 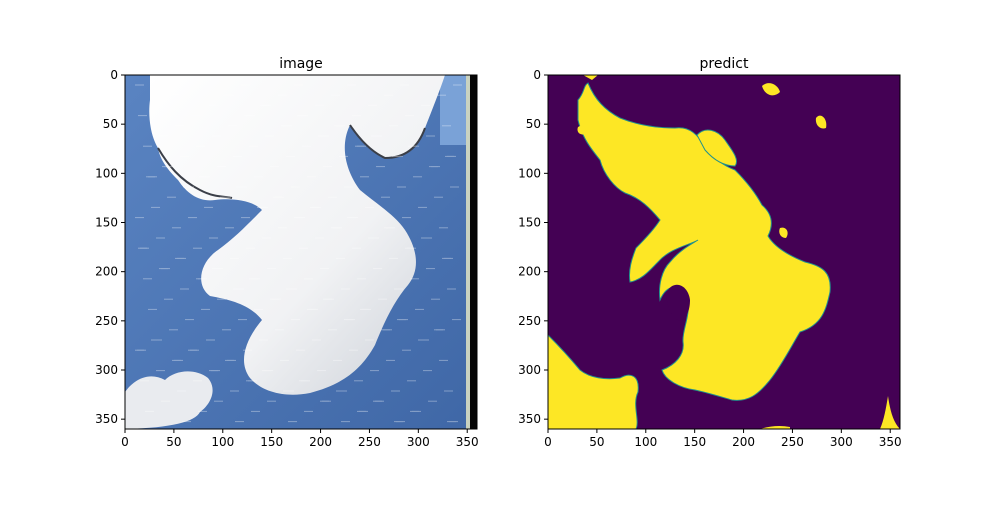 What do you see at coordinates (529, 272) in the screenshot?
I see `predict-ytick-label: 200` at bounding box center [529, 272].